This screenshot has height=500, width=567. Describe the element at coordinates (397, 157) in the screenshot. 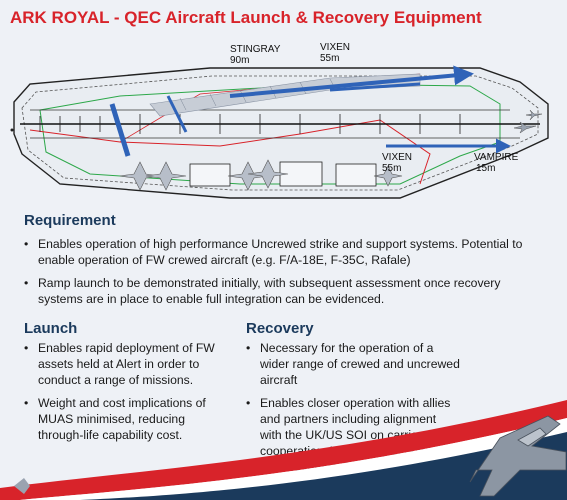

I see `vixen-bottom-name: VIXEN` at that location.